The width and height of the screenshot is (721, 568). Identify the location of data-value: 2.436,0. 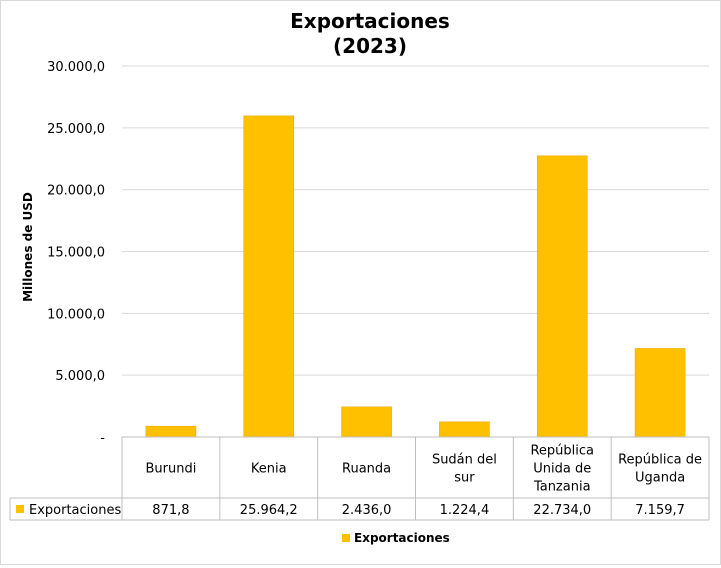
(367, 510).